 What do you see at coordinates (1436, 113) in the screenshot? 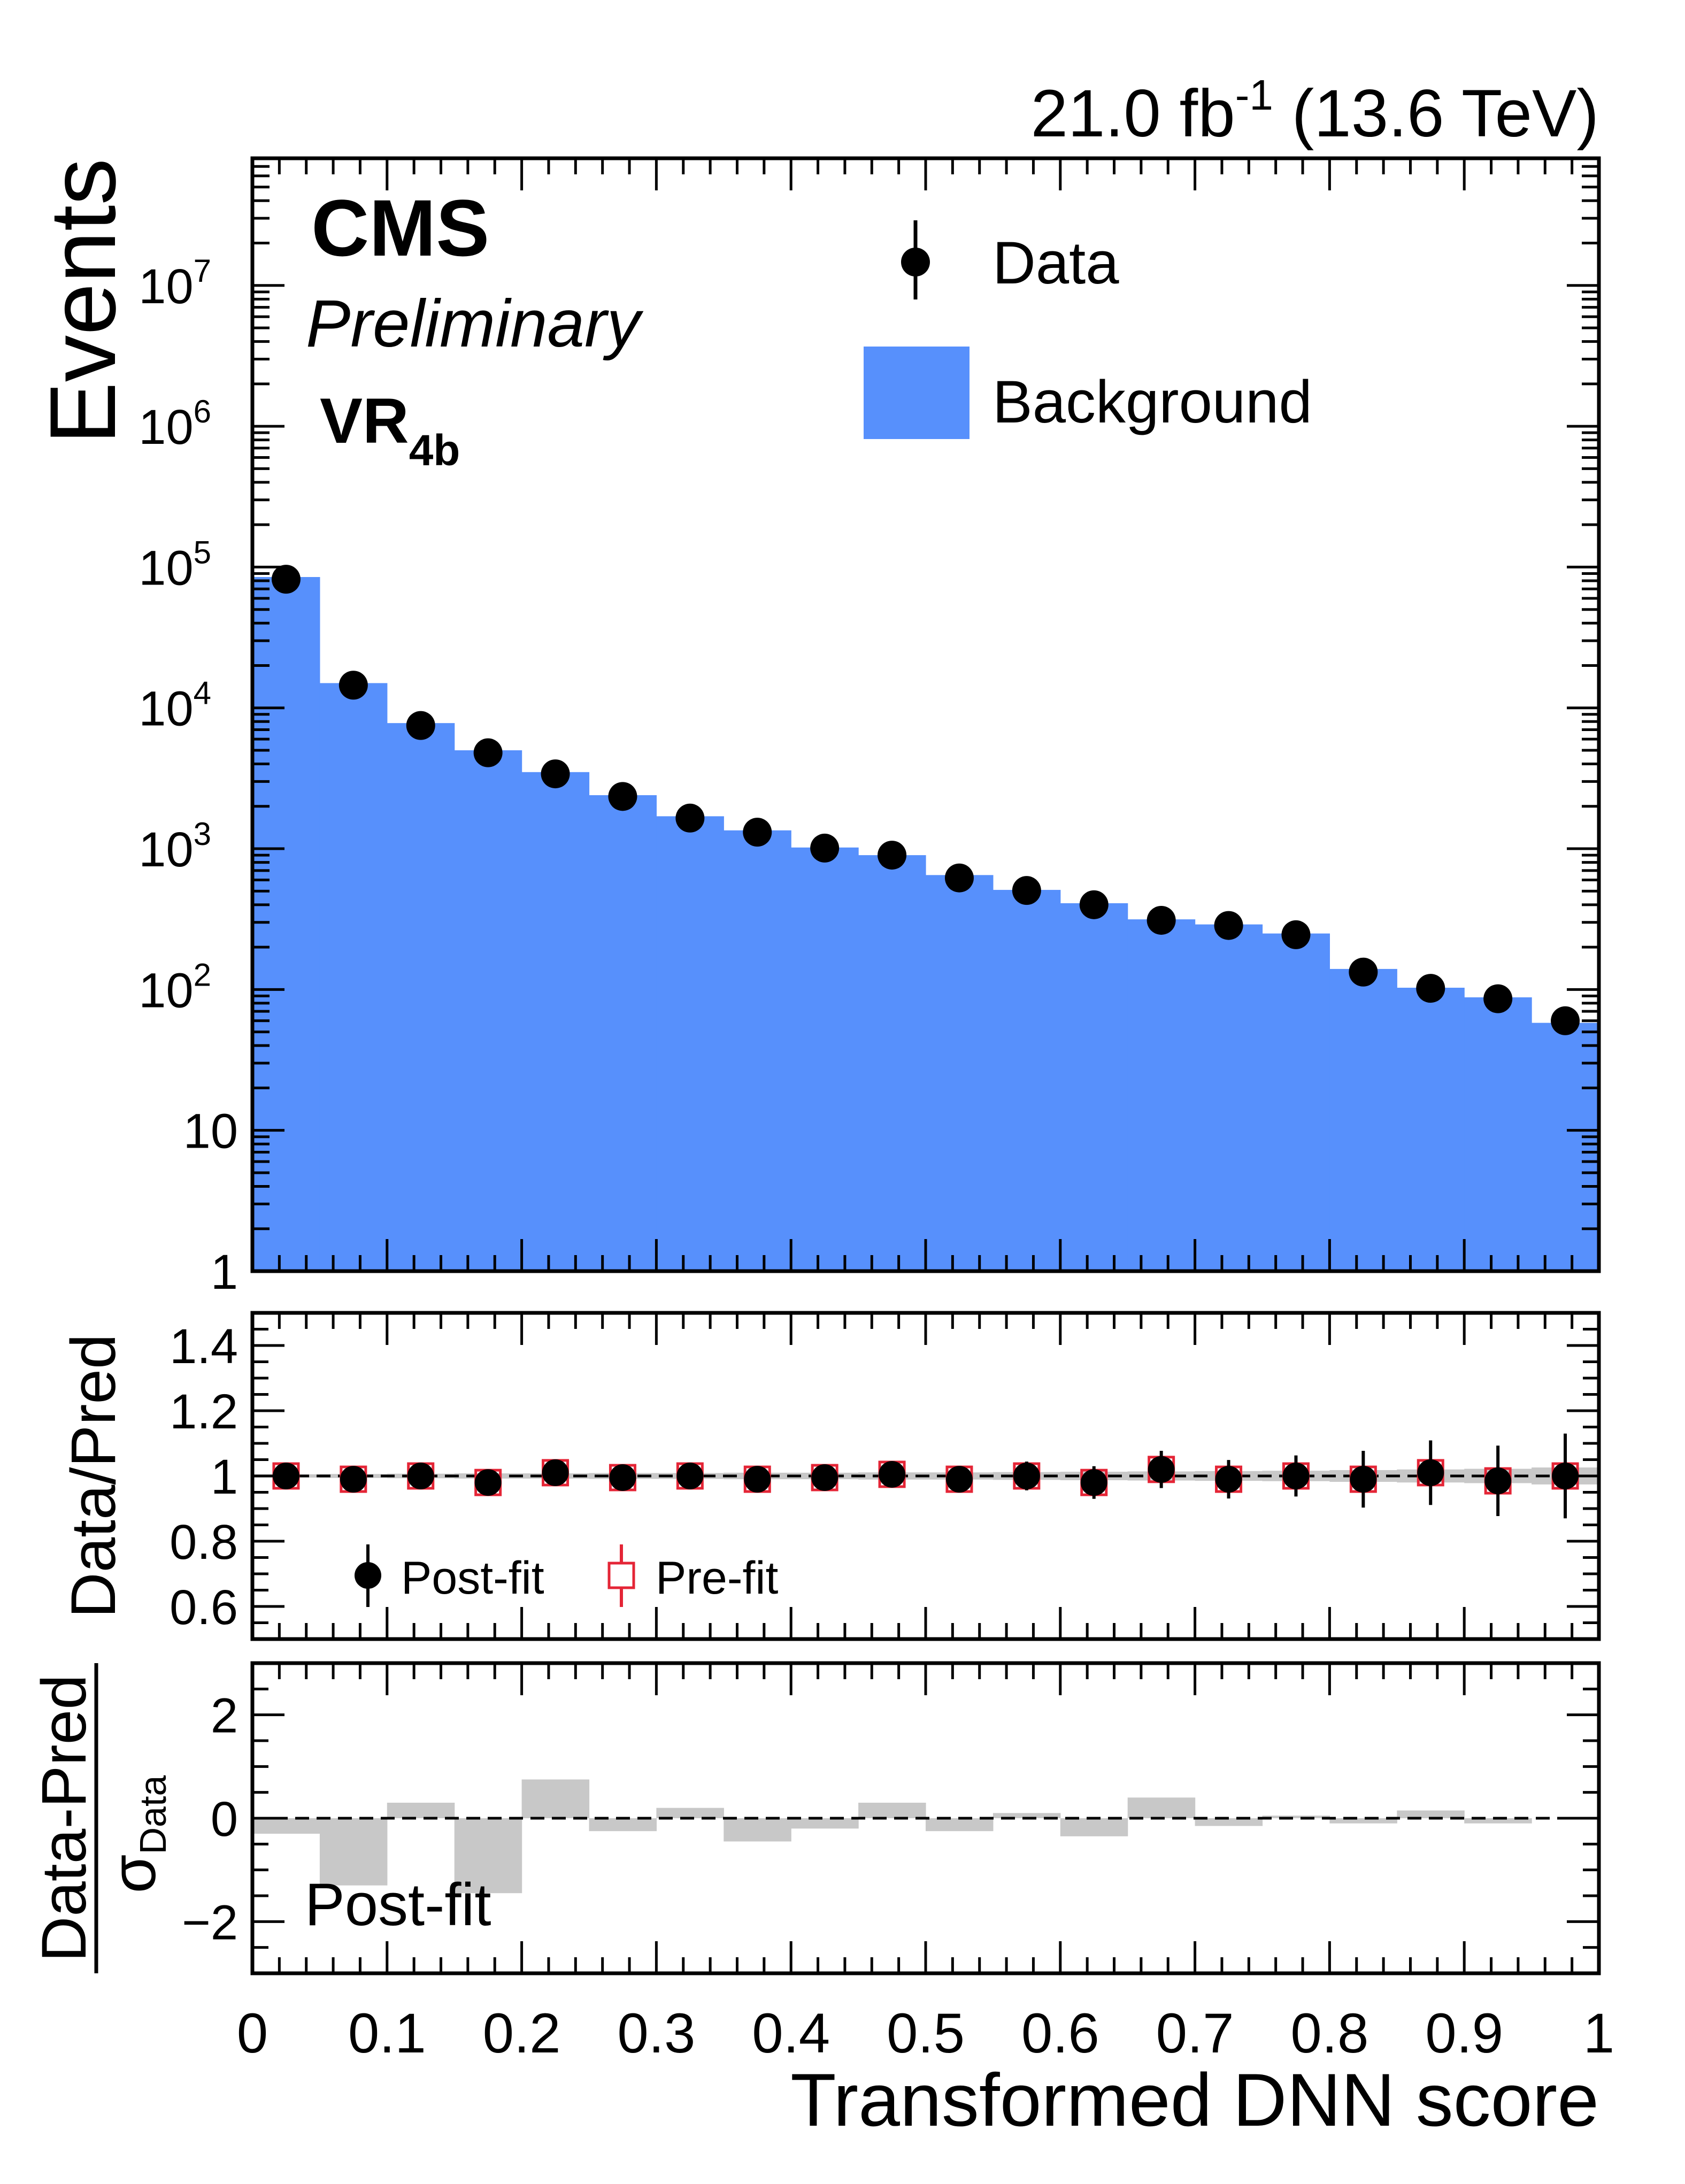
I see `energy-label: (13.6 TeV)` at bounding box center [1436, 113].